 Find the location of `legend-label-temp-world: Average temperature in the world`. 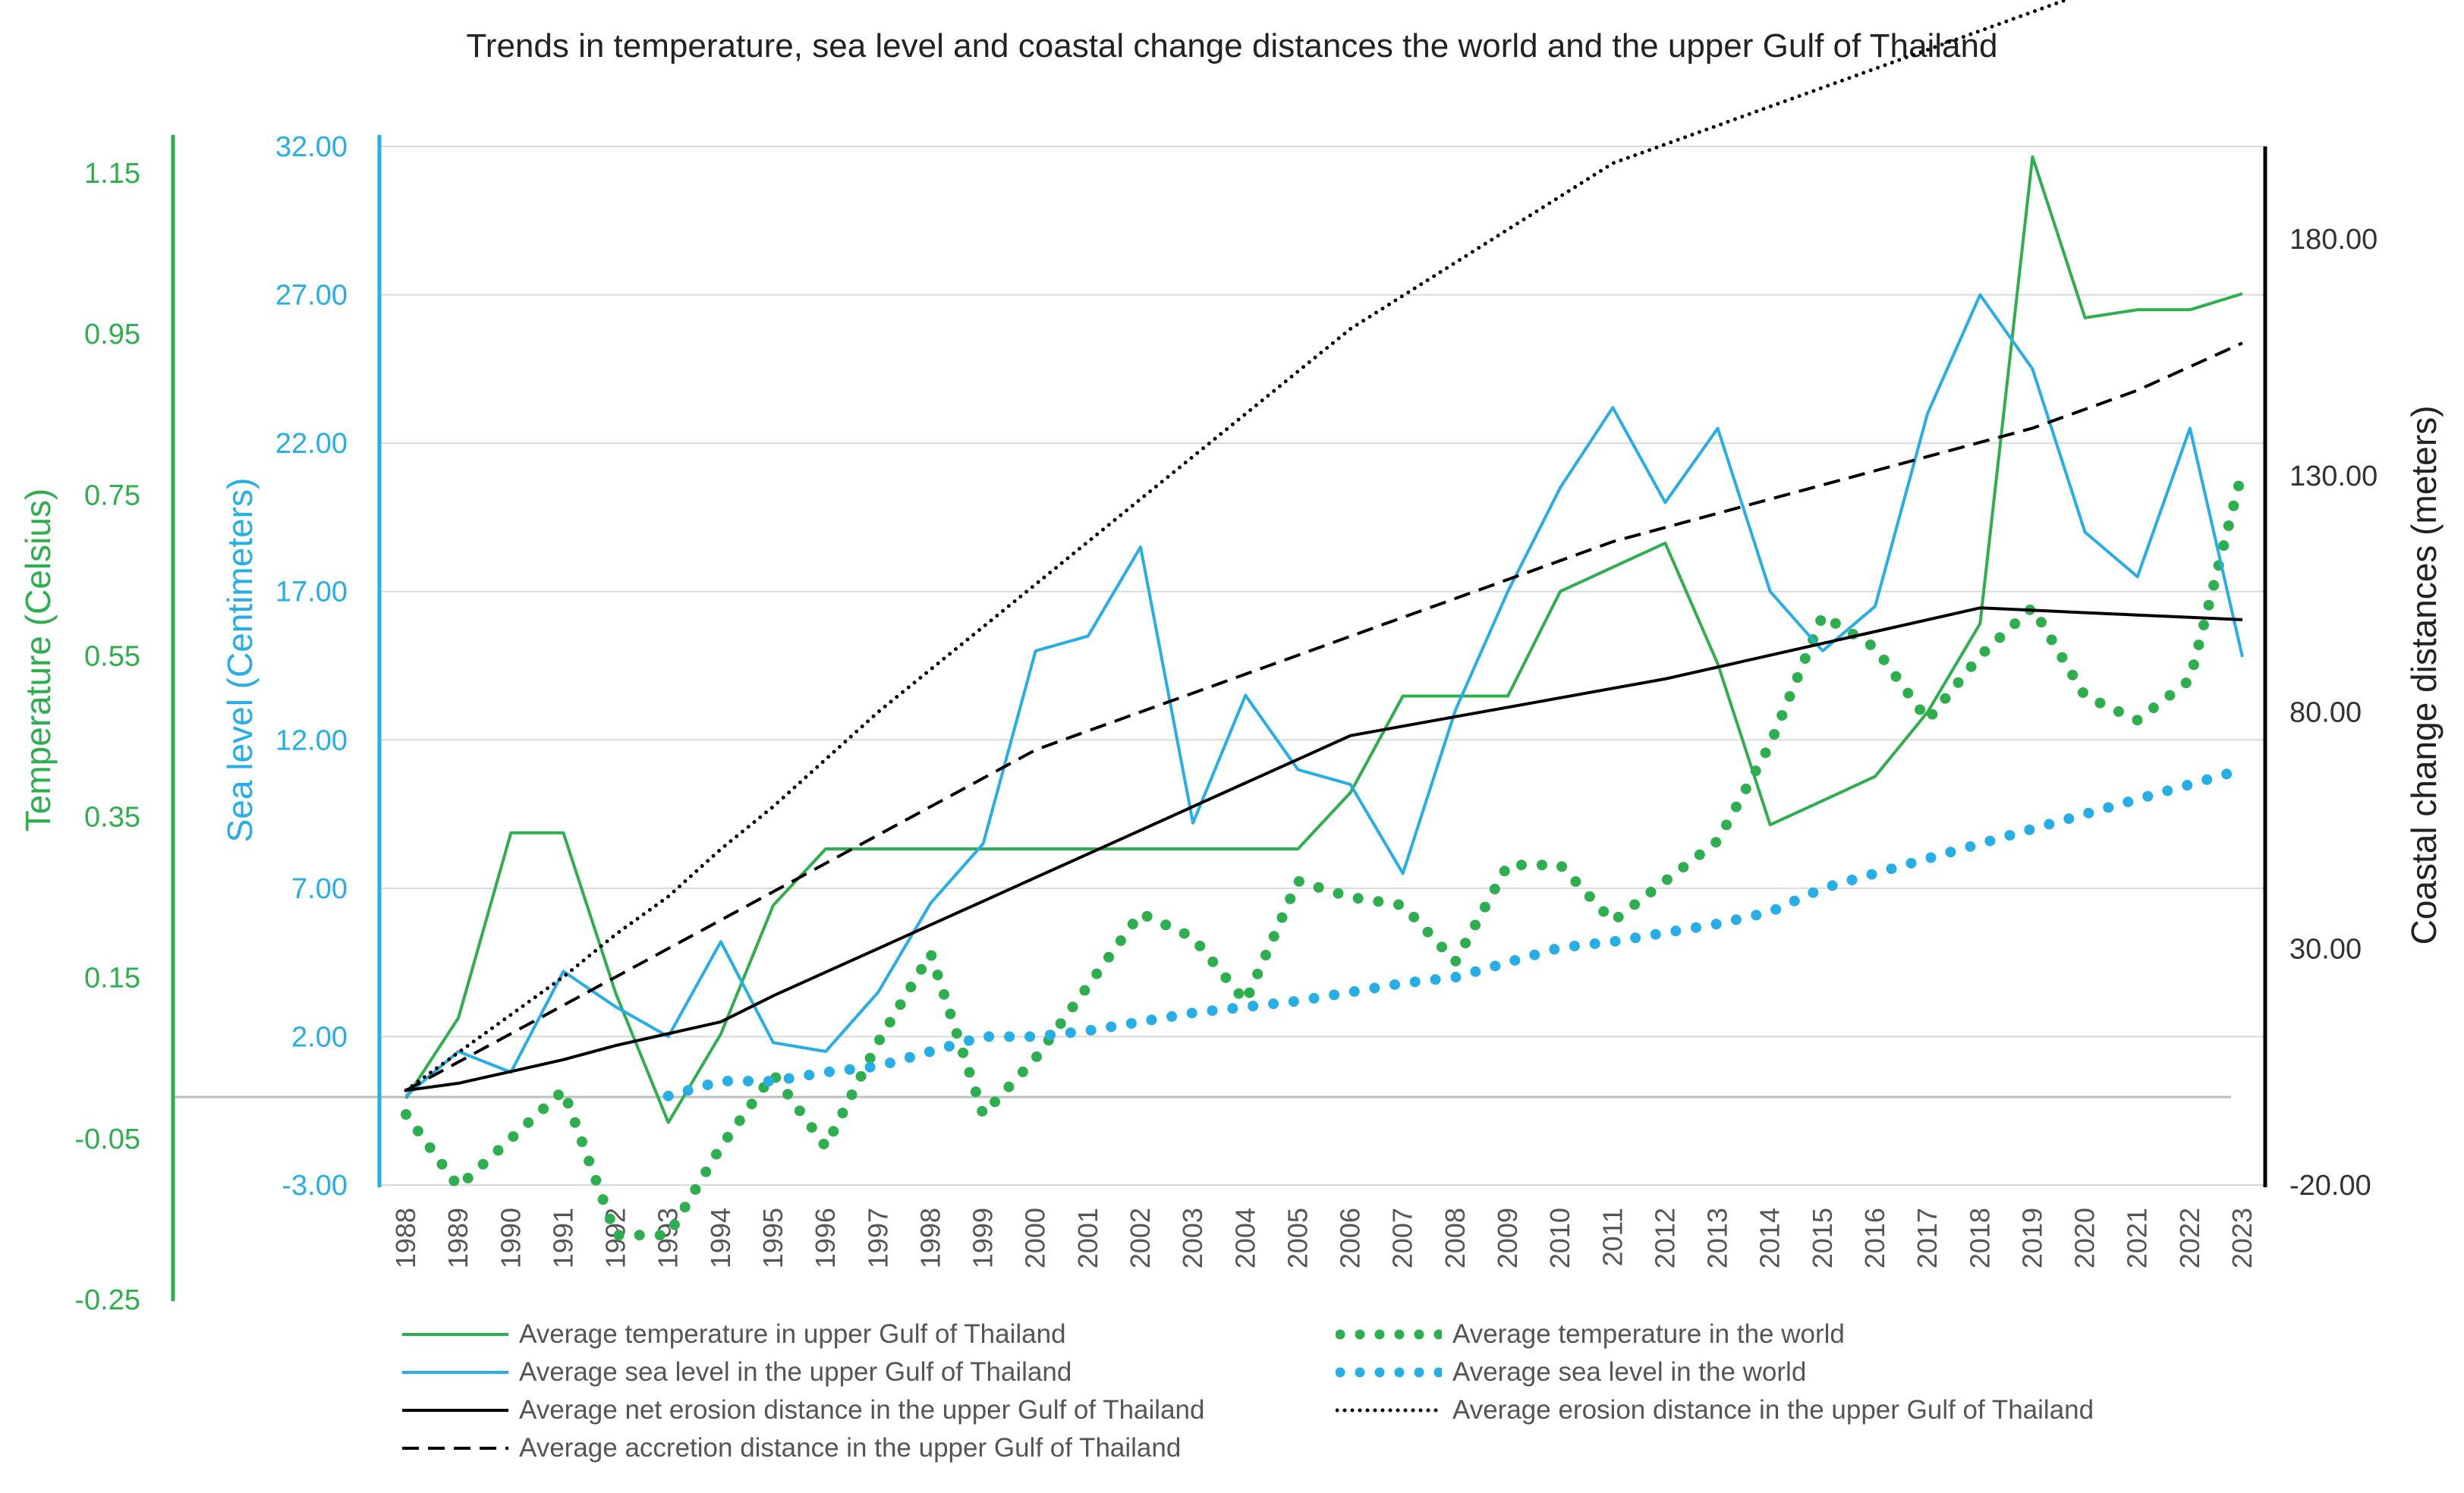

legend-label-temp-world: Average temperature in the world is located at coordinates (1648, 1334).